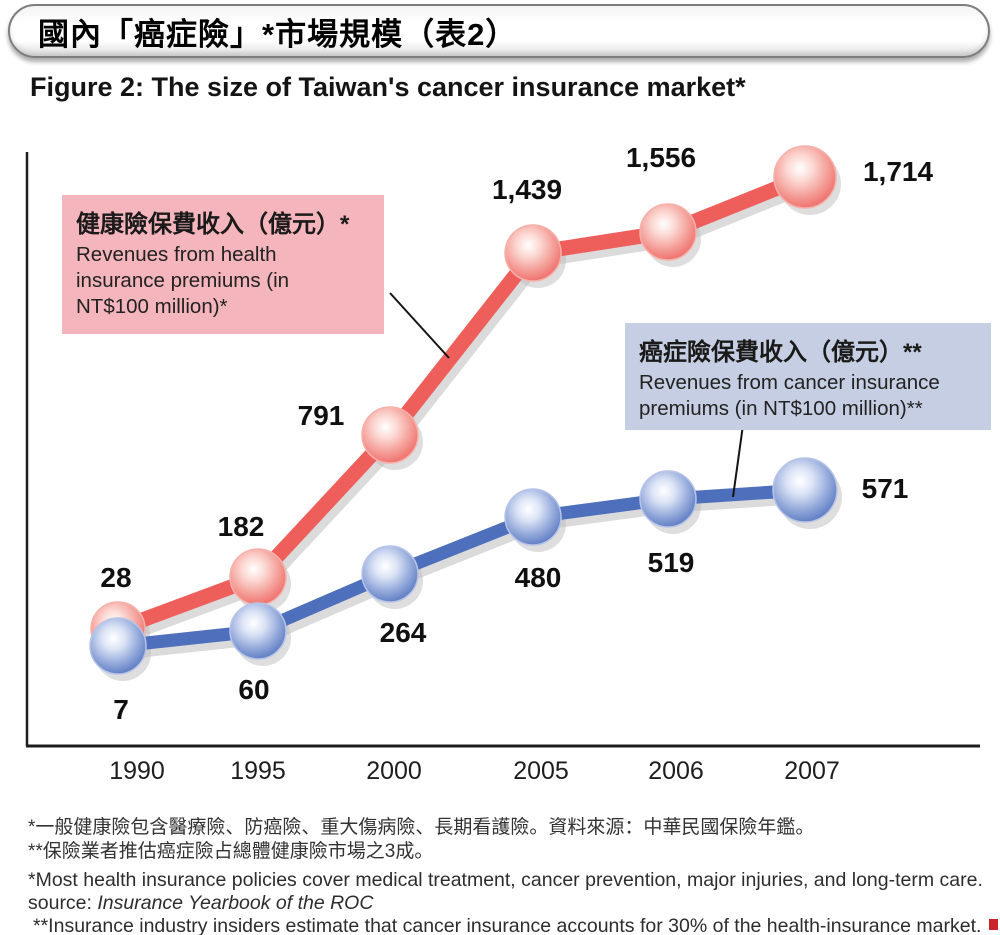  Describe the element at coordinates (527, 189) in the screenshot. I see `value-label-health-insurance-premiums-2005: 1,439` at that location.